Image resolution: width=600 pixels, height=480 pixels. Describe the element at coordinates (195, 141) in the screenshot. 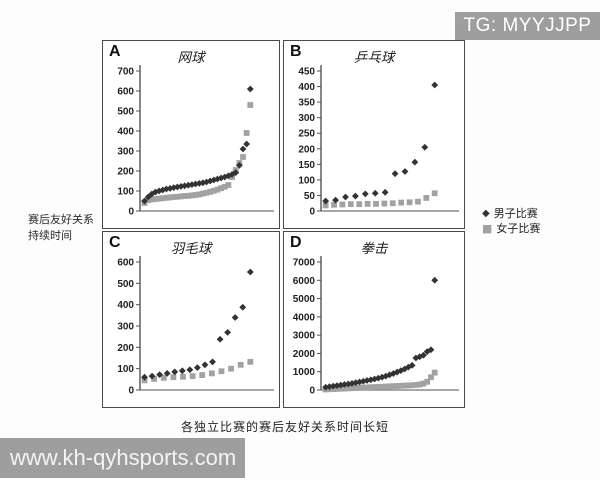

I see `panel-a-plot: 0 100 200 300 400 500 600 700` at that location.